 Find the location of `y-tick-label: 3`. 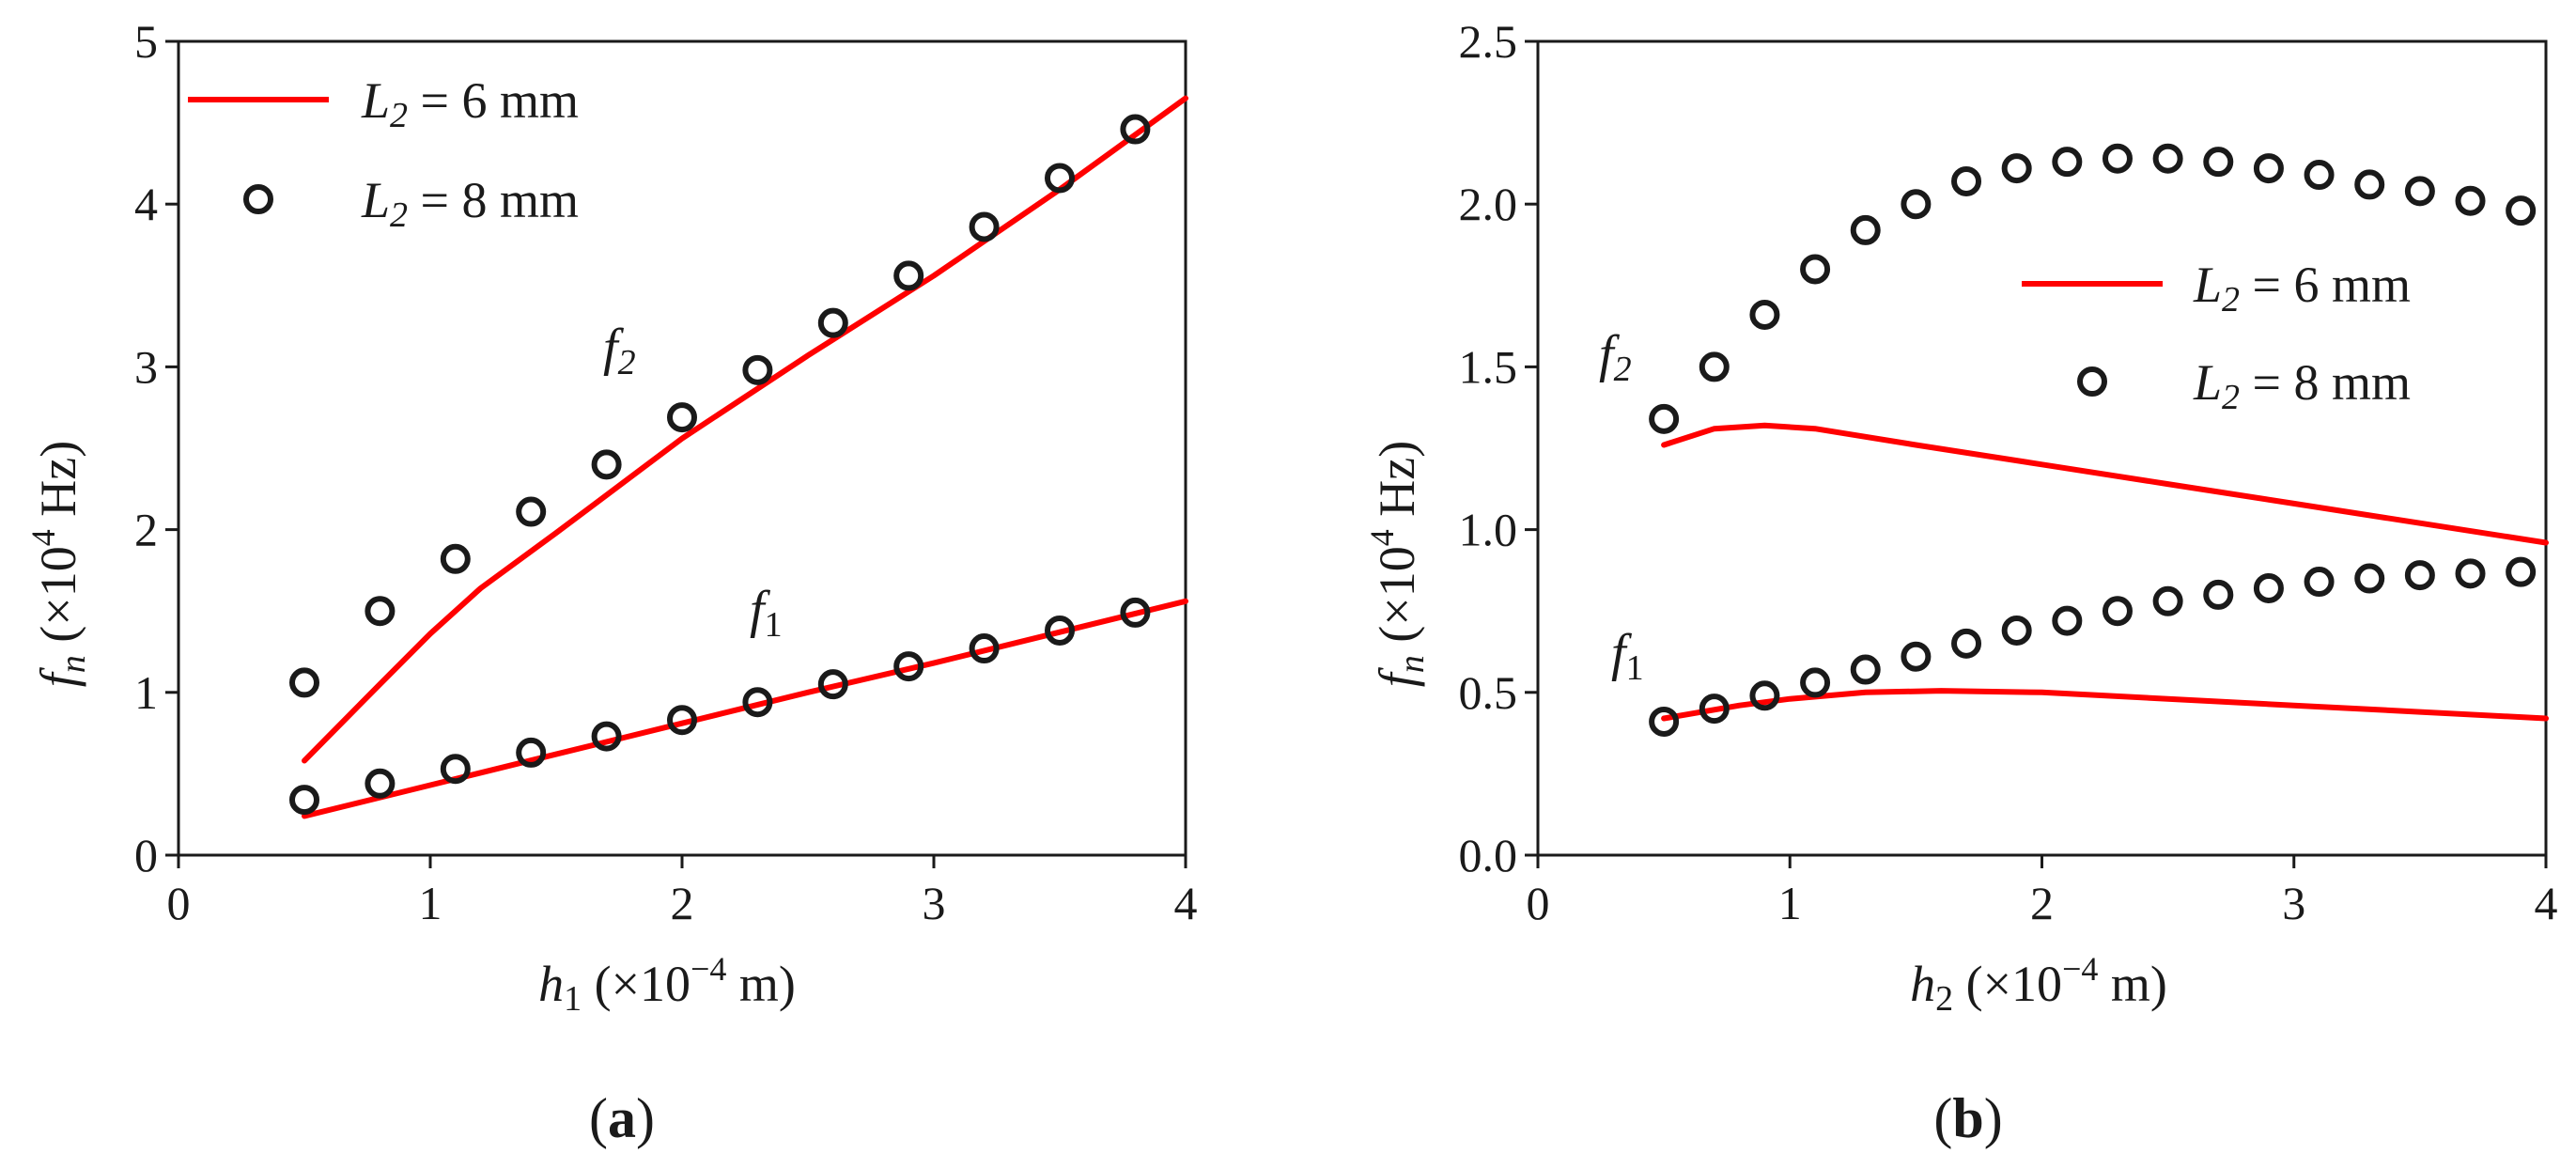

y-tick-label: 3 is located at coordinates (146, 366).